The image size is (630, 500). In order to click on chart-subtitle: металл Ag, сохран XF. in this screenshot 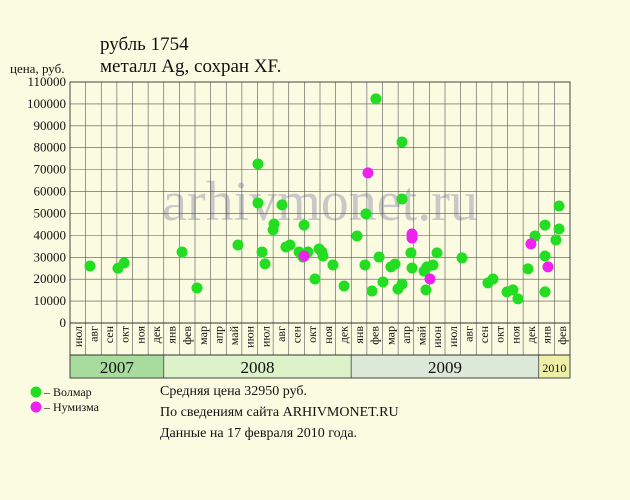, I will do `click(190, 66)`.